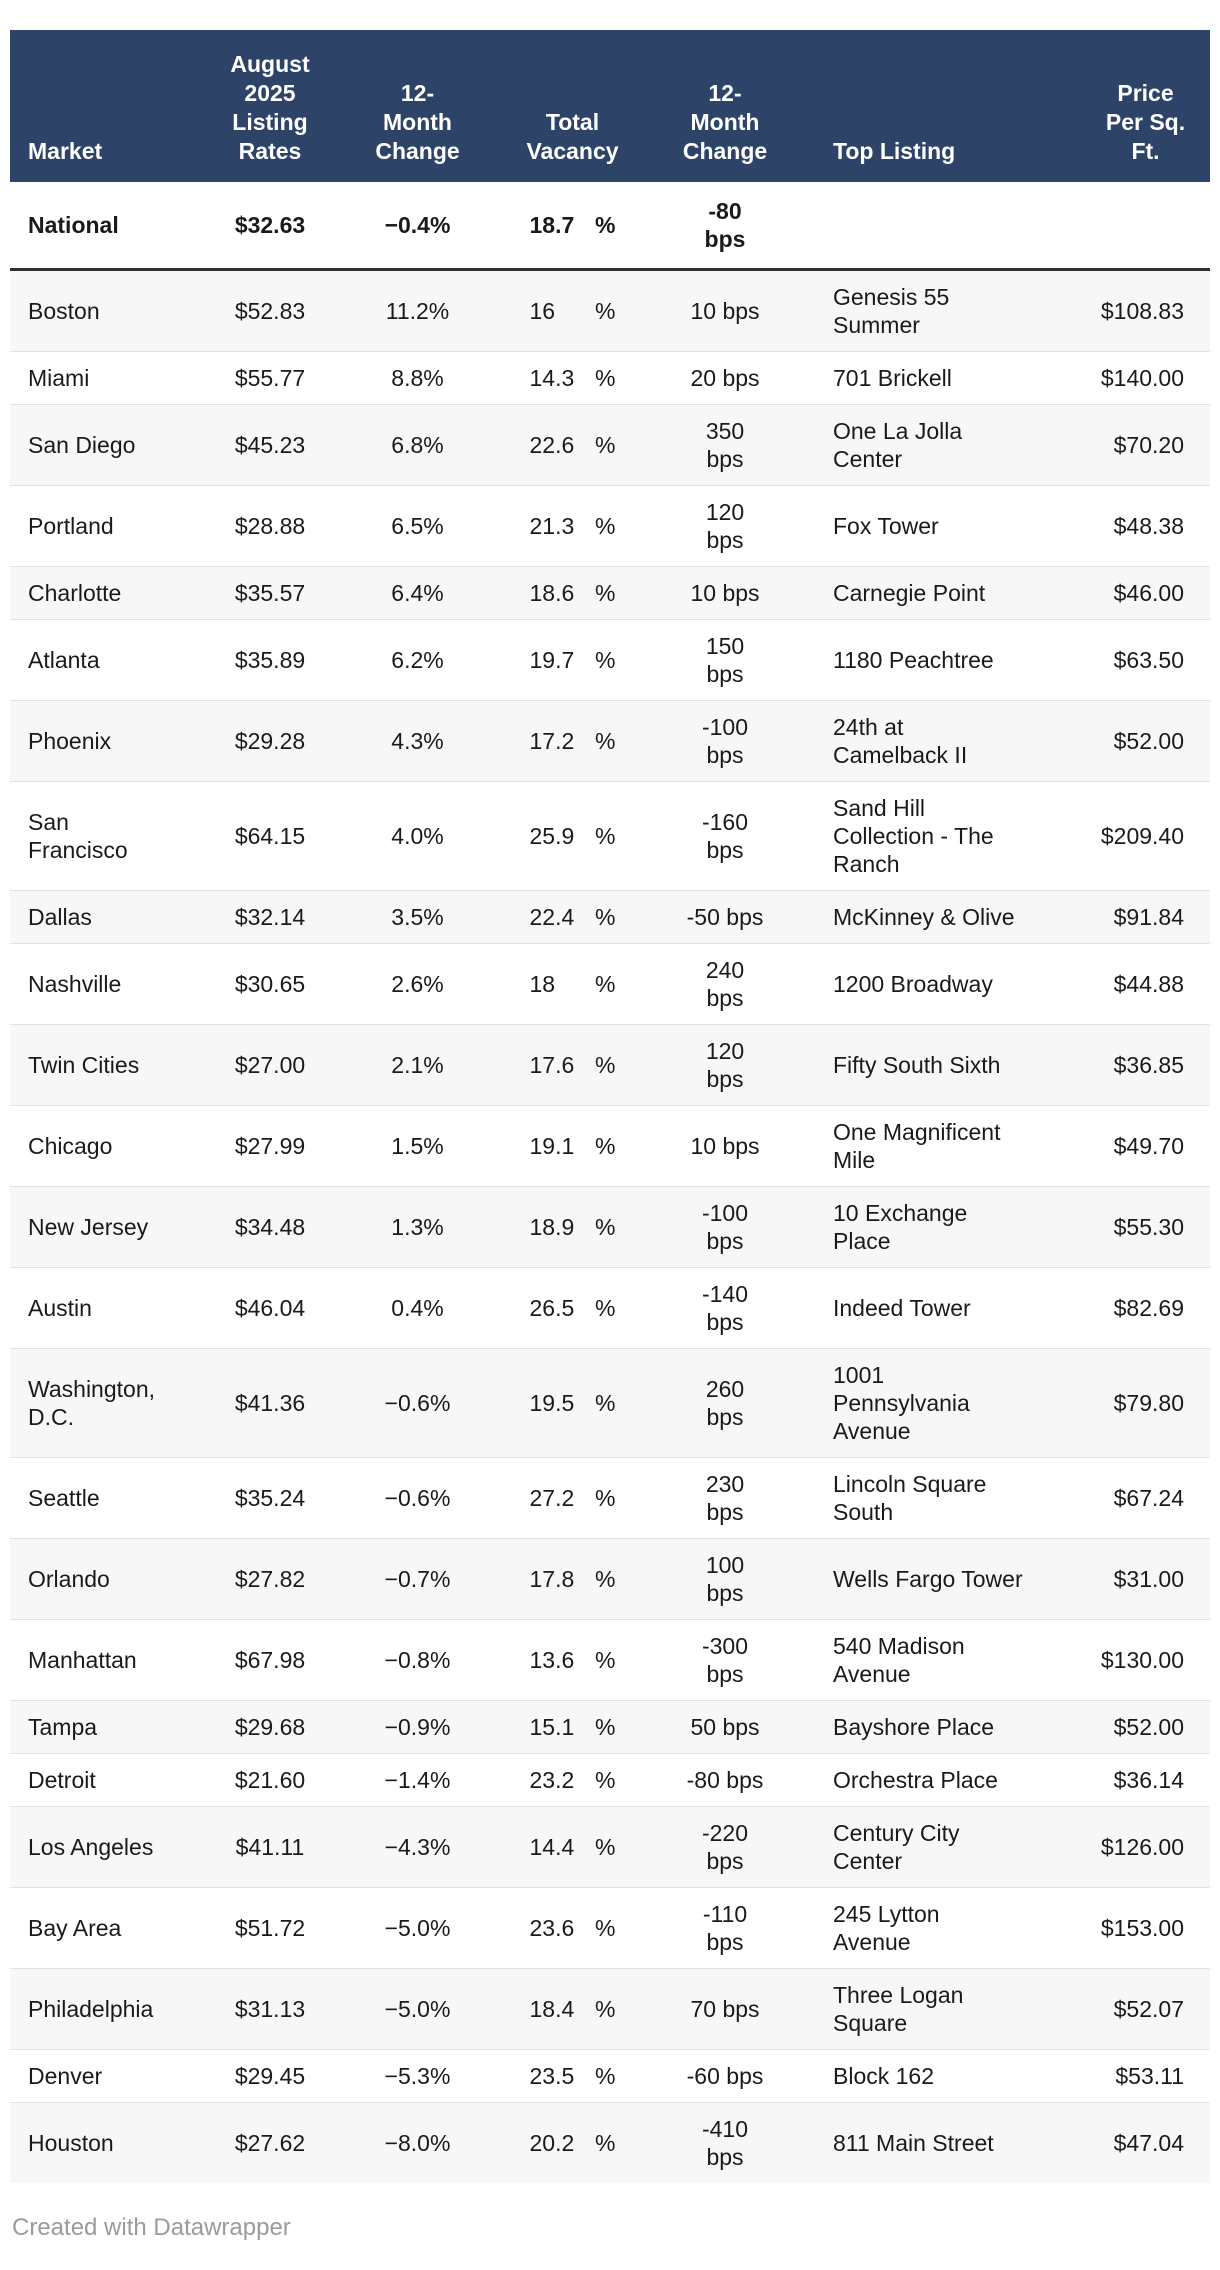  What do you see at coordinates (552, 526) in the screenshot?
I see `vacancy-number: 21.3` at bounding box center [552, 526].